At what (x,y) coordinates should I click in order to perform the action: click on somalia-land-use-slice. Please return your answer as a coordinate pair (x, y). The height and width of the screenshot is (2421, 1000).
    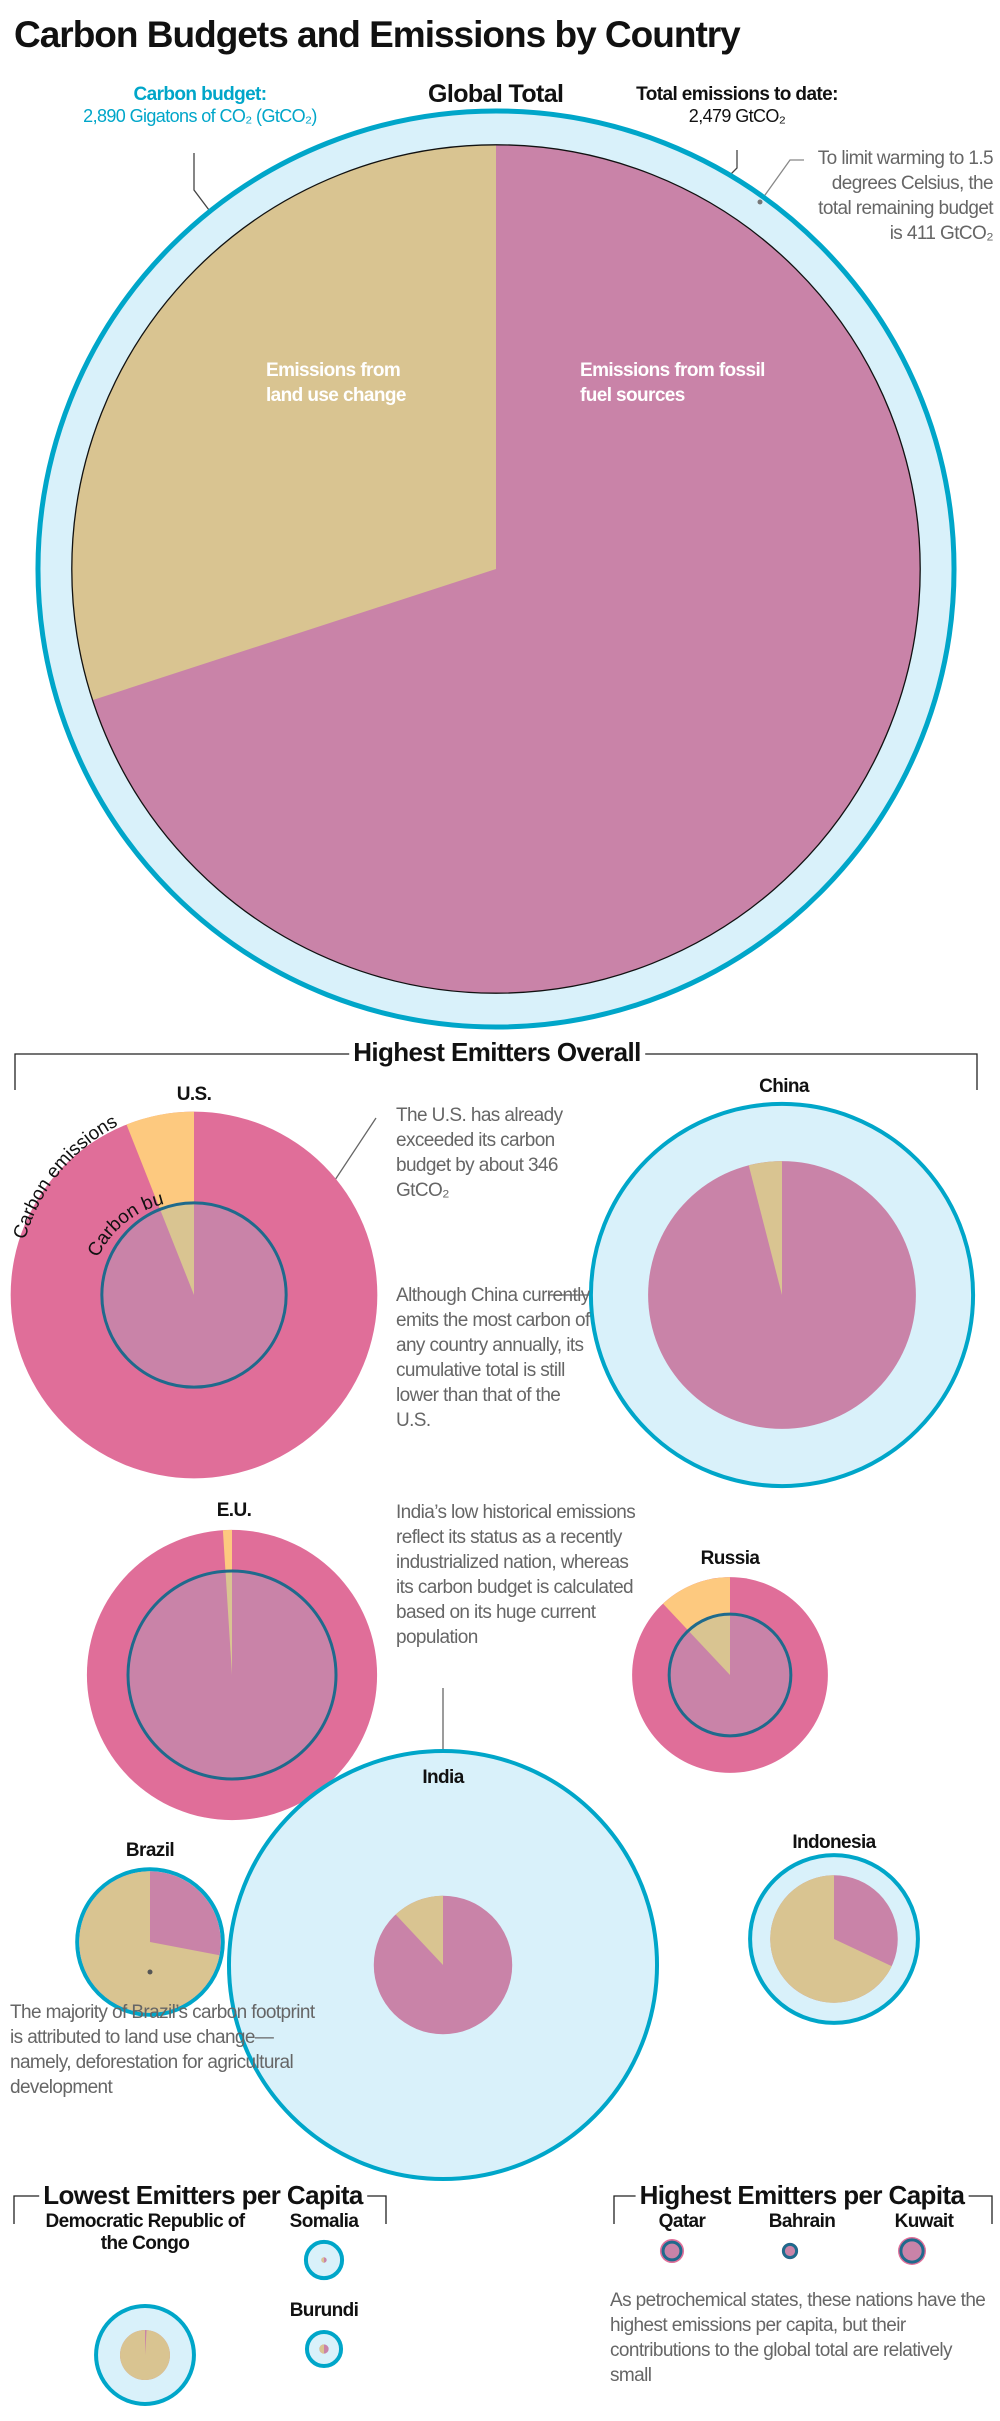
    Looking at the image, I should click on (322, 2260).